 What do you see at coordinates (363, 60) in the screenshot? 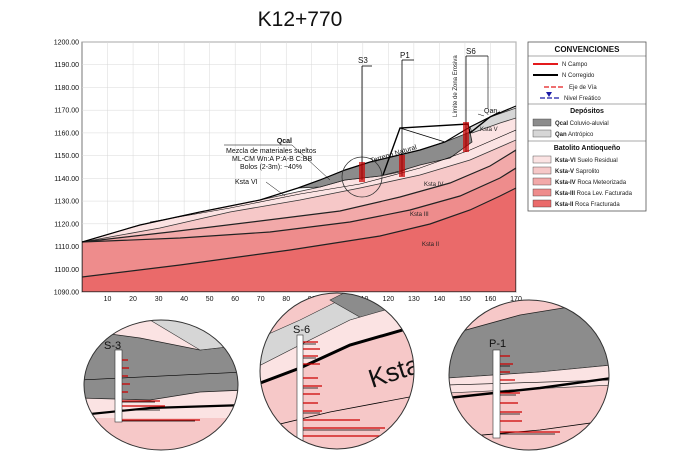
I see `borehole-s3-label: S3` at bounding box center [363, 60].